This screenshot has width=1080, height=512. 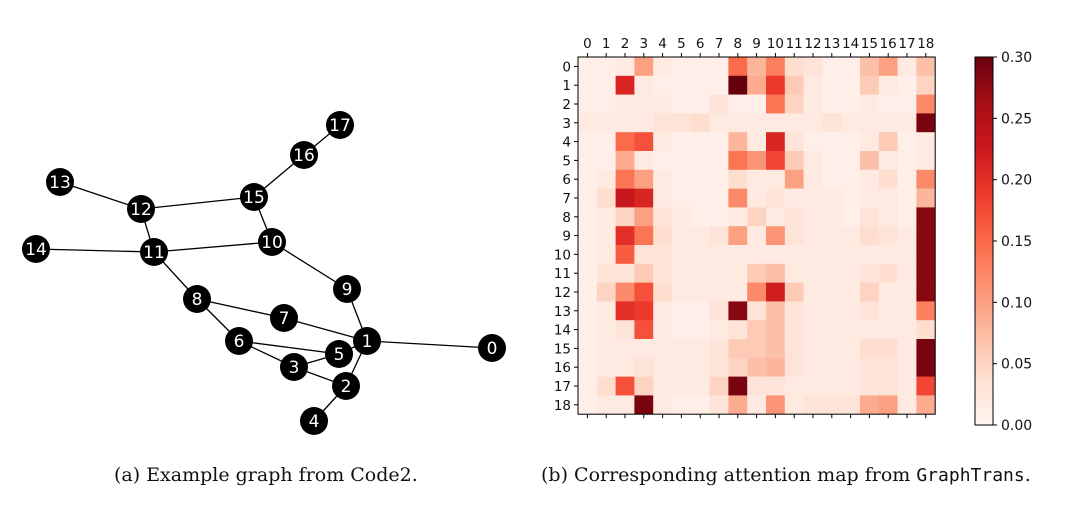 I want to click on x-tick-label: 11, so click(x=794, y=44).